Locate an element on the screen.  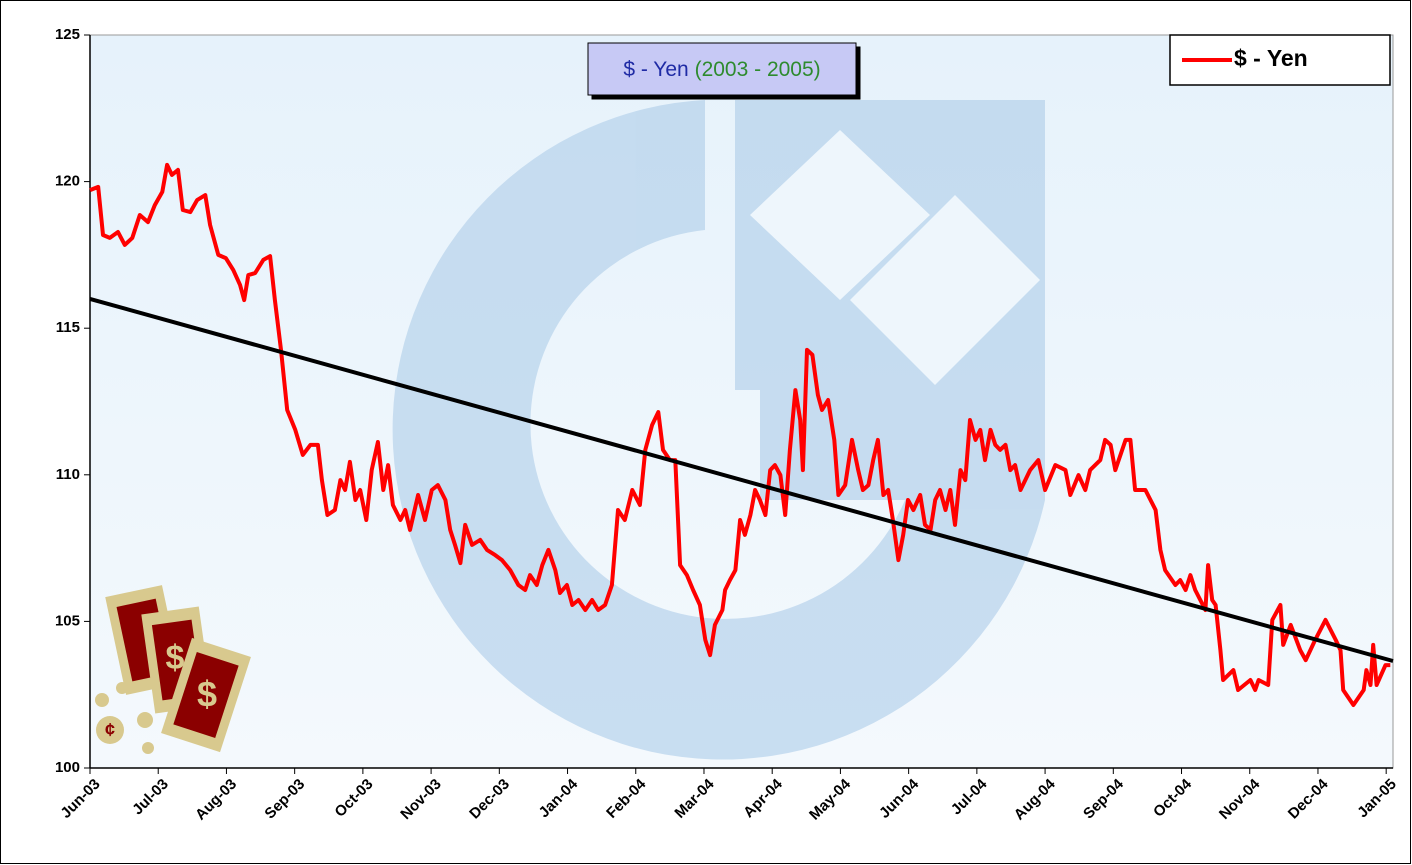
chart-title: $ - Yen (2003 - 2005) is located at coordinates (721, 69).